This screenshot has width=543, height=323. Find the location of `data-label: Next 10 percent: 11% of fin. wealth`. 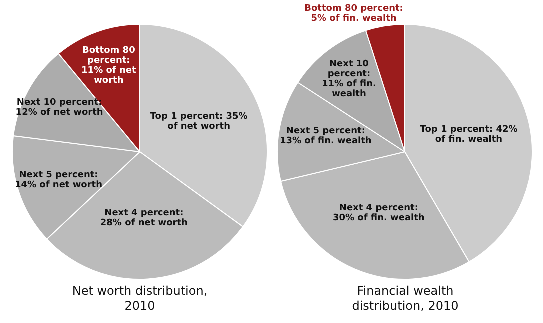

data-label: Next 10 percent: 11% of fin. wealth is located at coordinates (349, 79).